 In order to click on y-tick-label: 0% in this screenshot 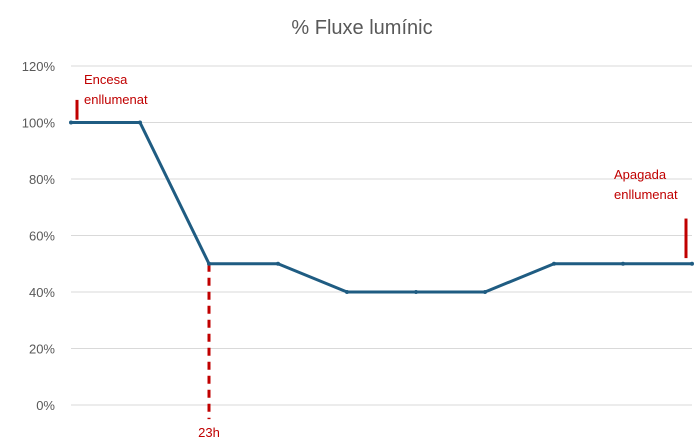, I will do `click(45, 405)`.